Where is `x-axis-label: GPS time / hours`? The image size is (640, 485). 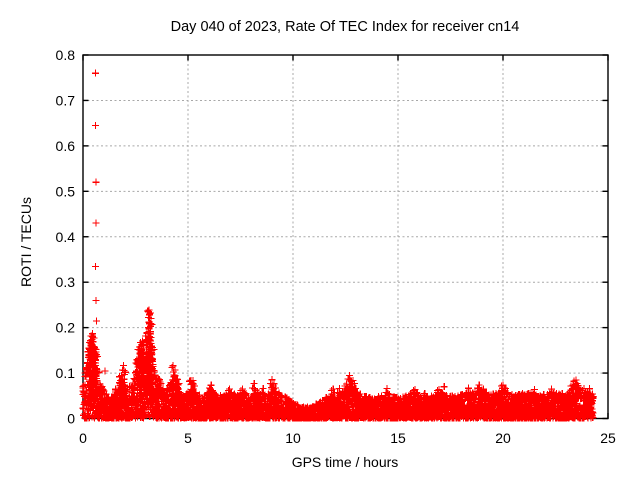 x-axis-label: GPS time / hours is located at coordinates (345, 462).